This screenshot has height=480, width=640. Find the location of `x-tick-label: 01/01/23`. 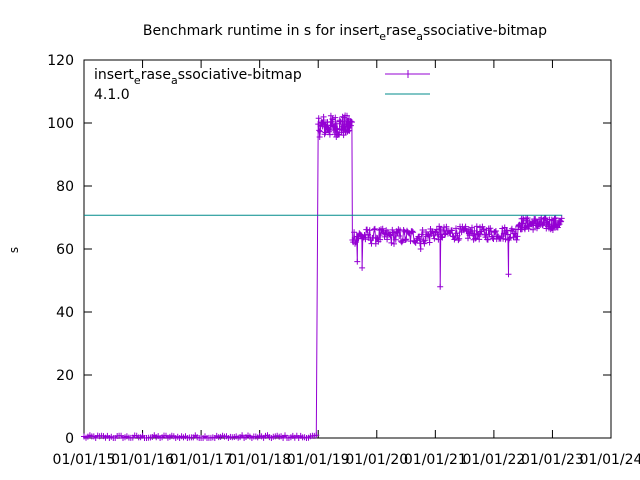

x-tick-label: 01/01/23 is located at coordinates (552, 460).